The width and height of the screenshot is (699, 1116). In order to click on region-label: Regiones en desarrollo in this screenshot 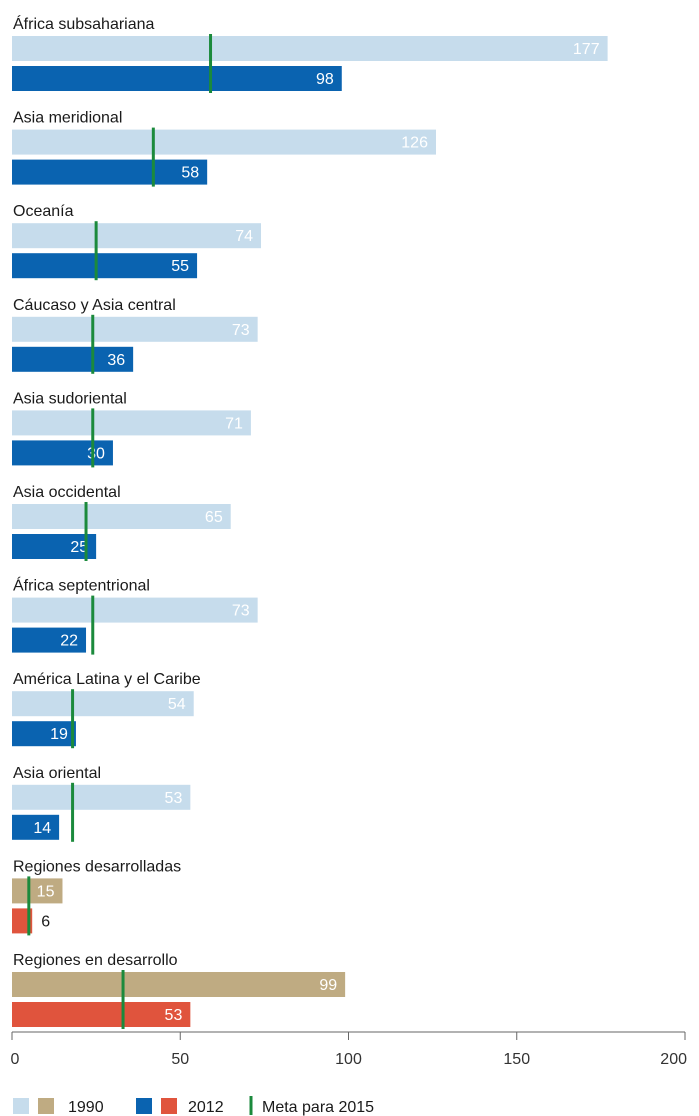, I will do `click(95, 960)`.